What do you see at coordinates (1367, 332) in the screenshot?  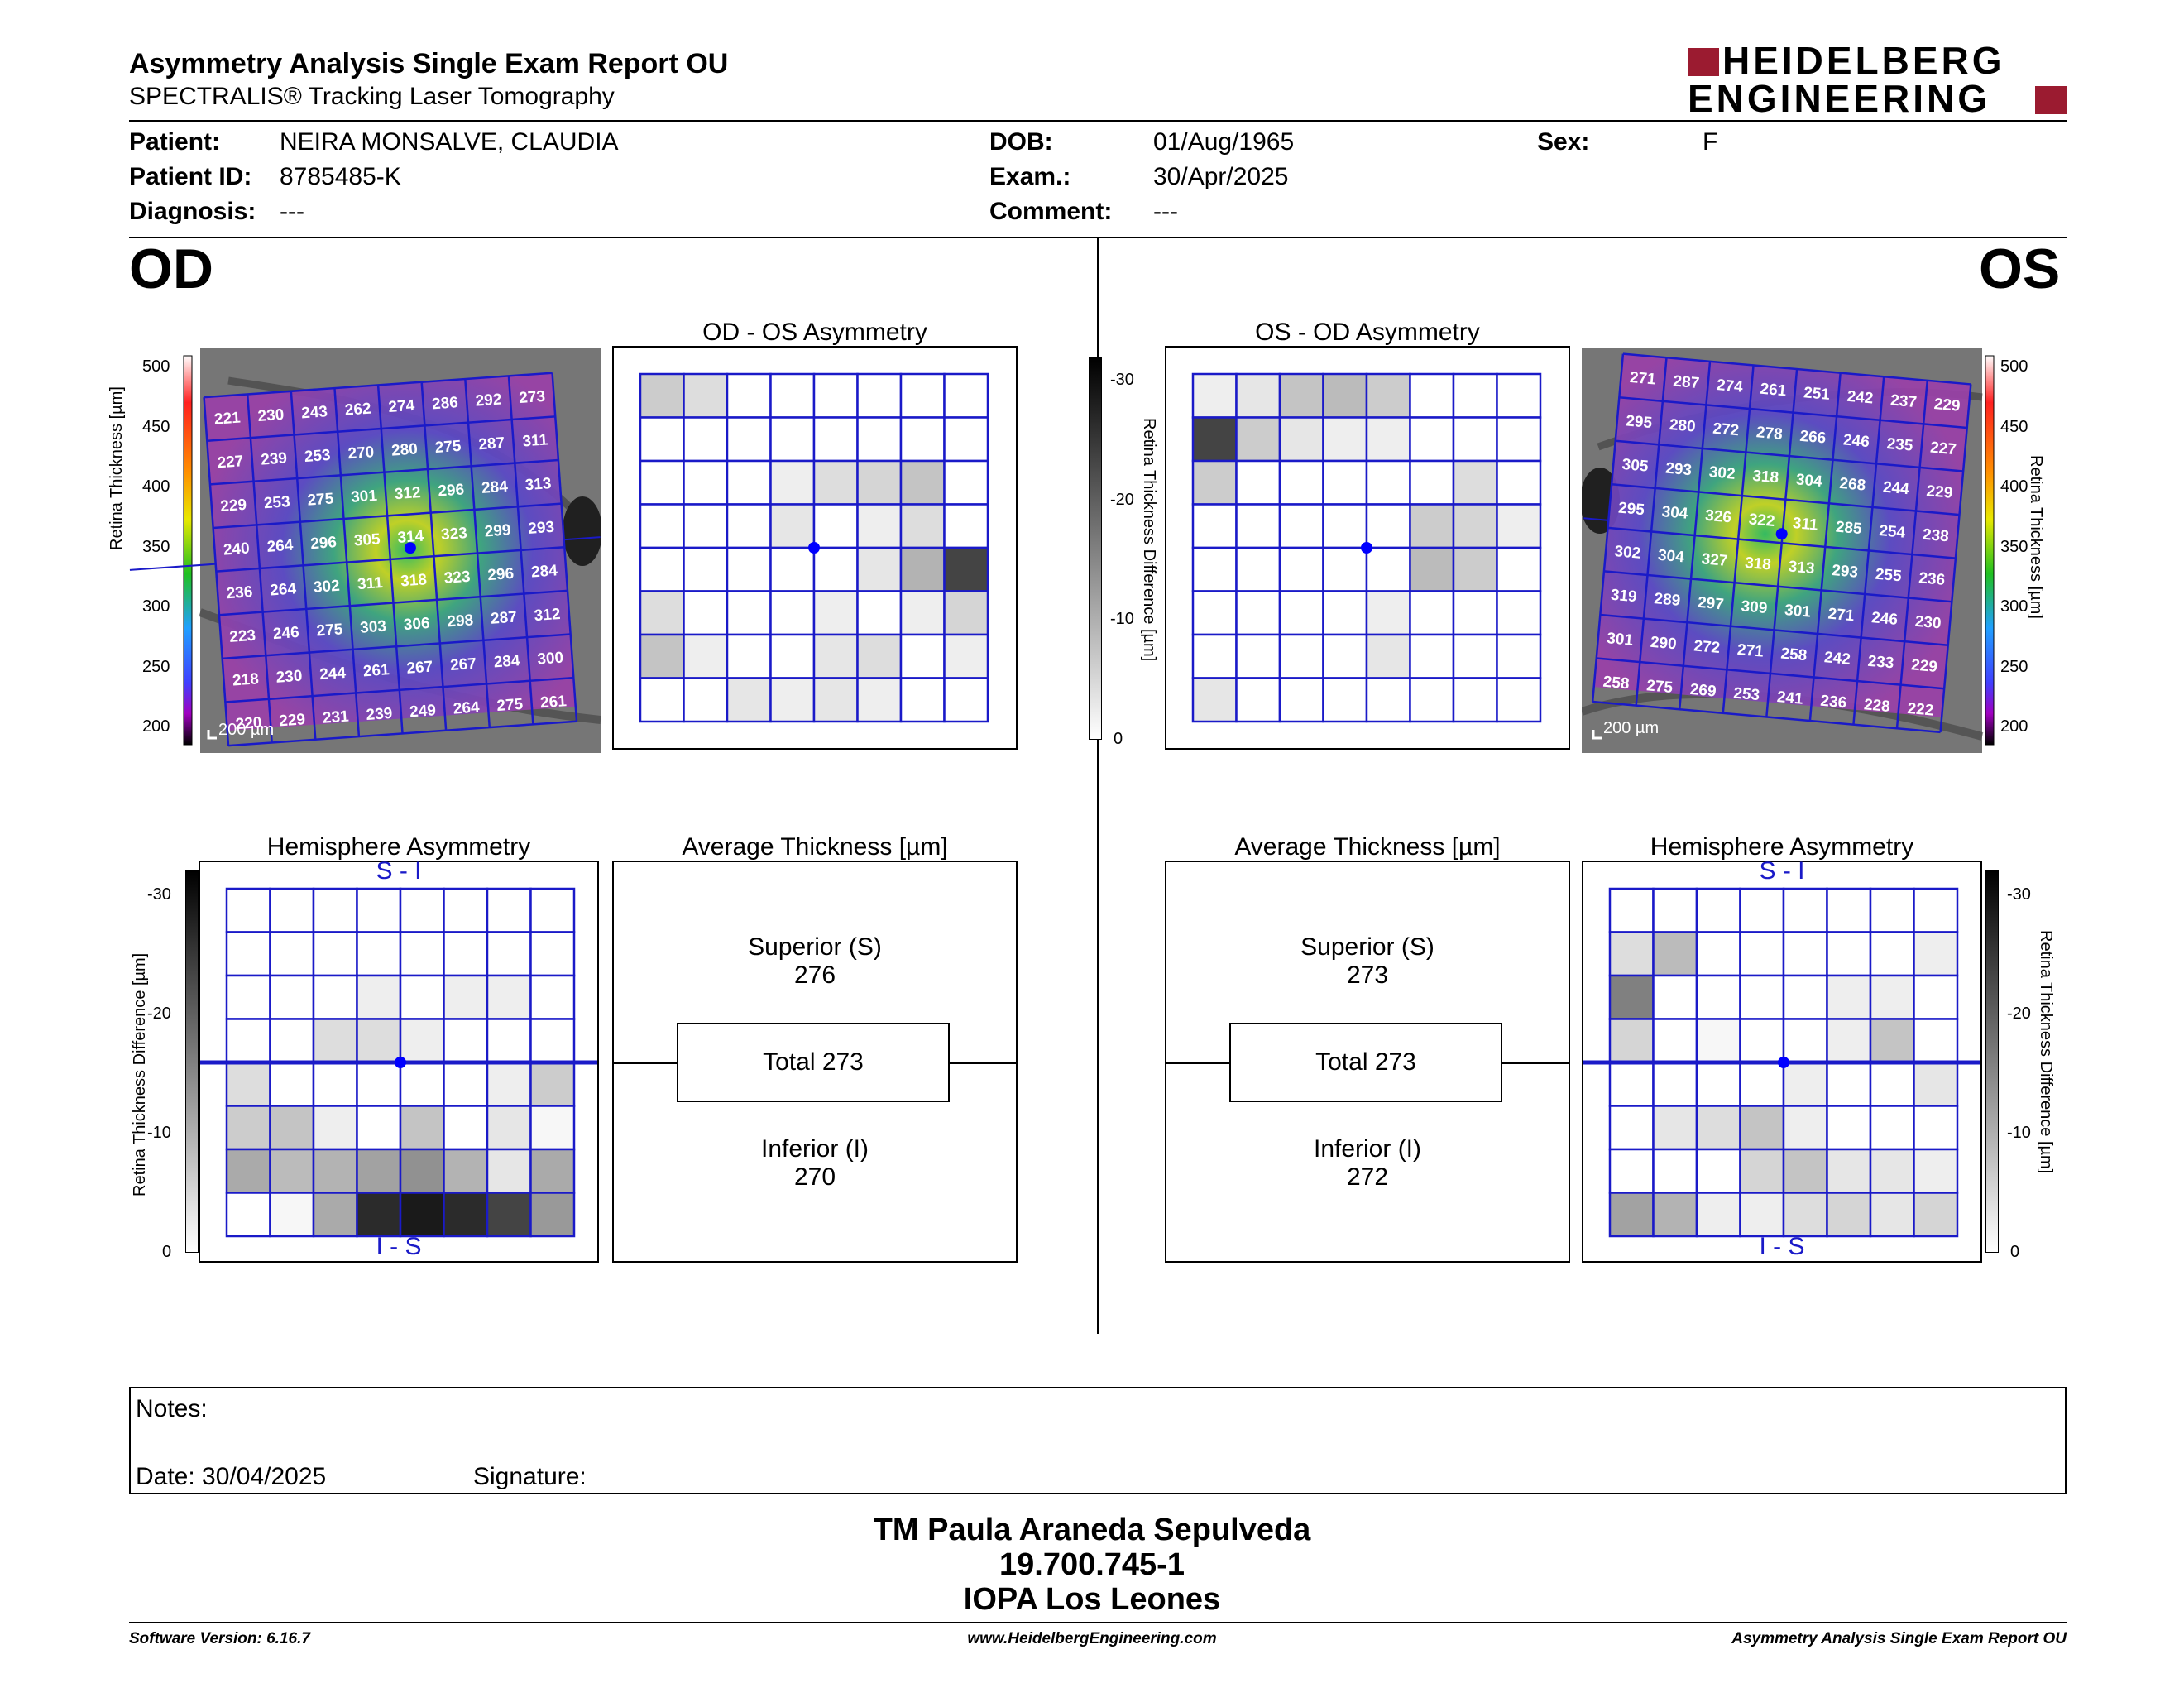 I see `os-od-asym-title: OS - OD Asymmetry` at bounding box center [1367, 332].